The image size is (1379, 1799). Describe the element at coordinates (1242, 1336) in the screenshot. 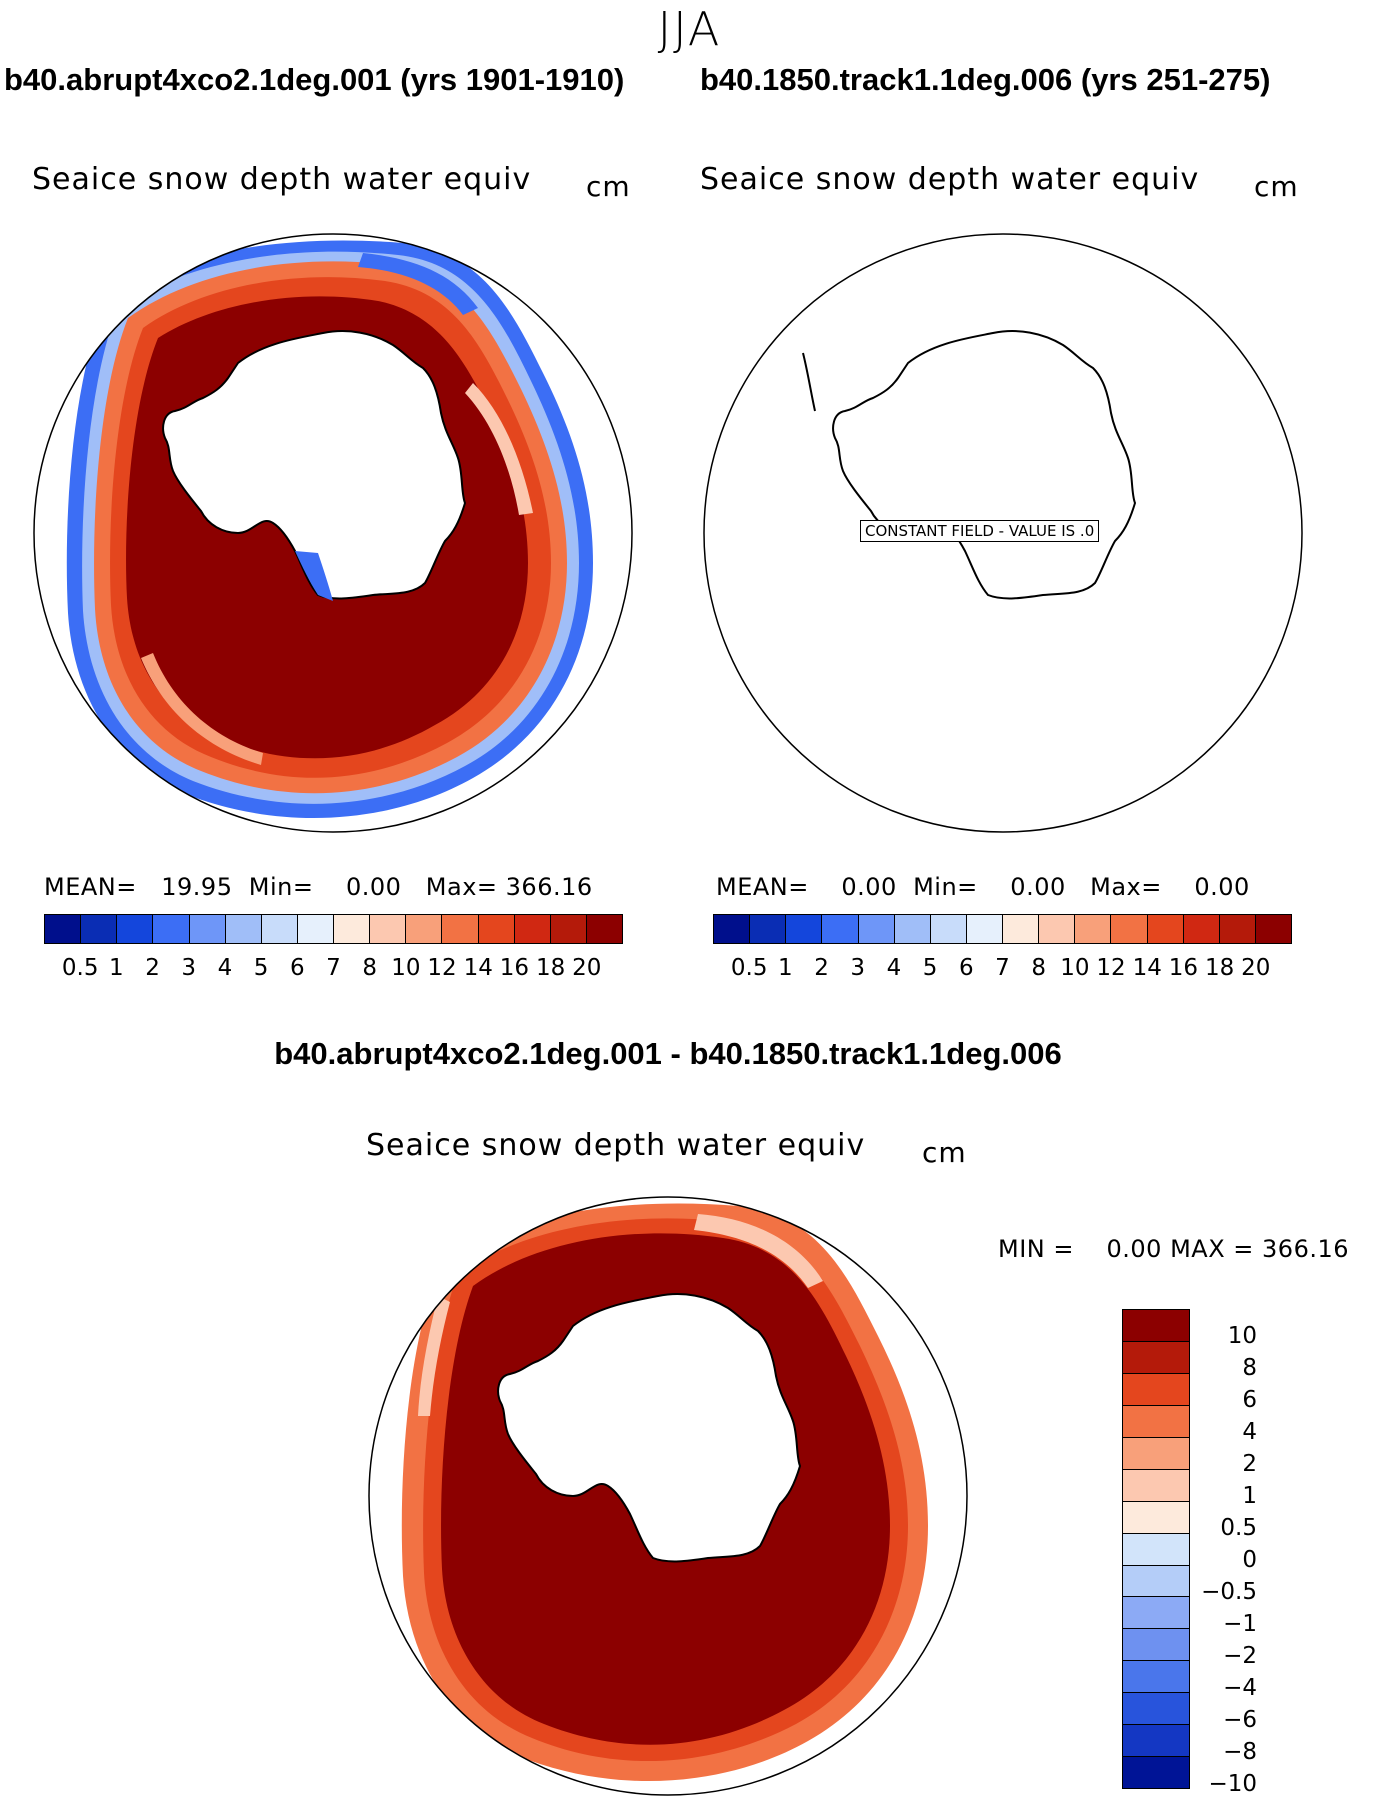

I see `diff-colorbar-tick-label: 10` at that location.